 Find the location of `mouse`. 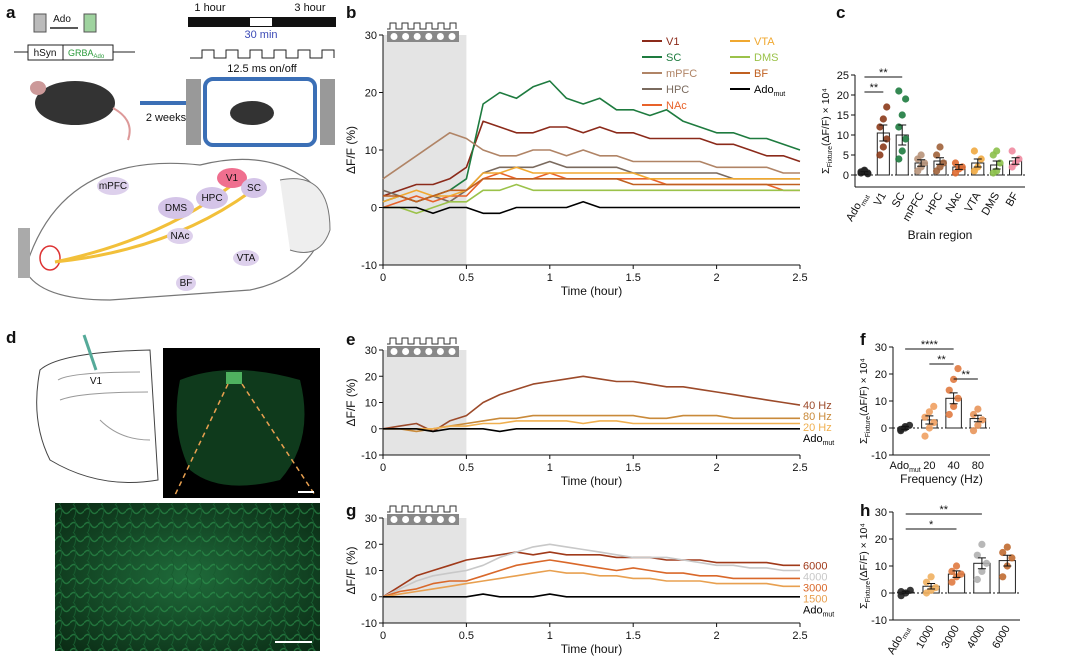

mouse is located at coordinates (252, 113).